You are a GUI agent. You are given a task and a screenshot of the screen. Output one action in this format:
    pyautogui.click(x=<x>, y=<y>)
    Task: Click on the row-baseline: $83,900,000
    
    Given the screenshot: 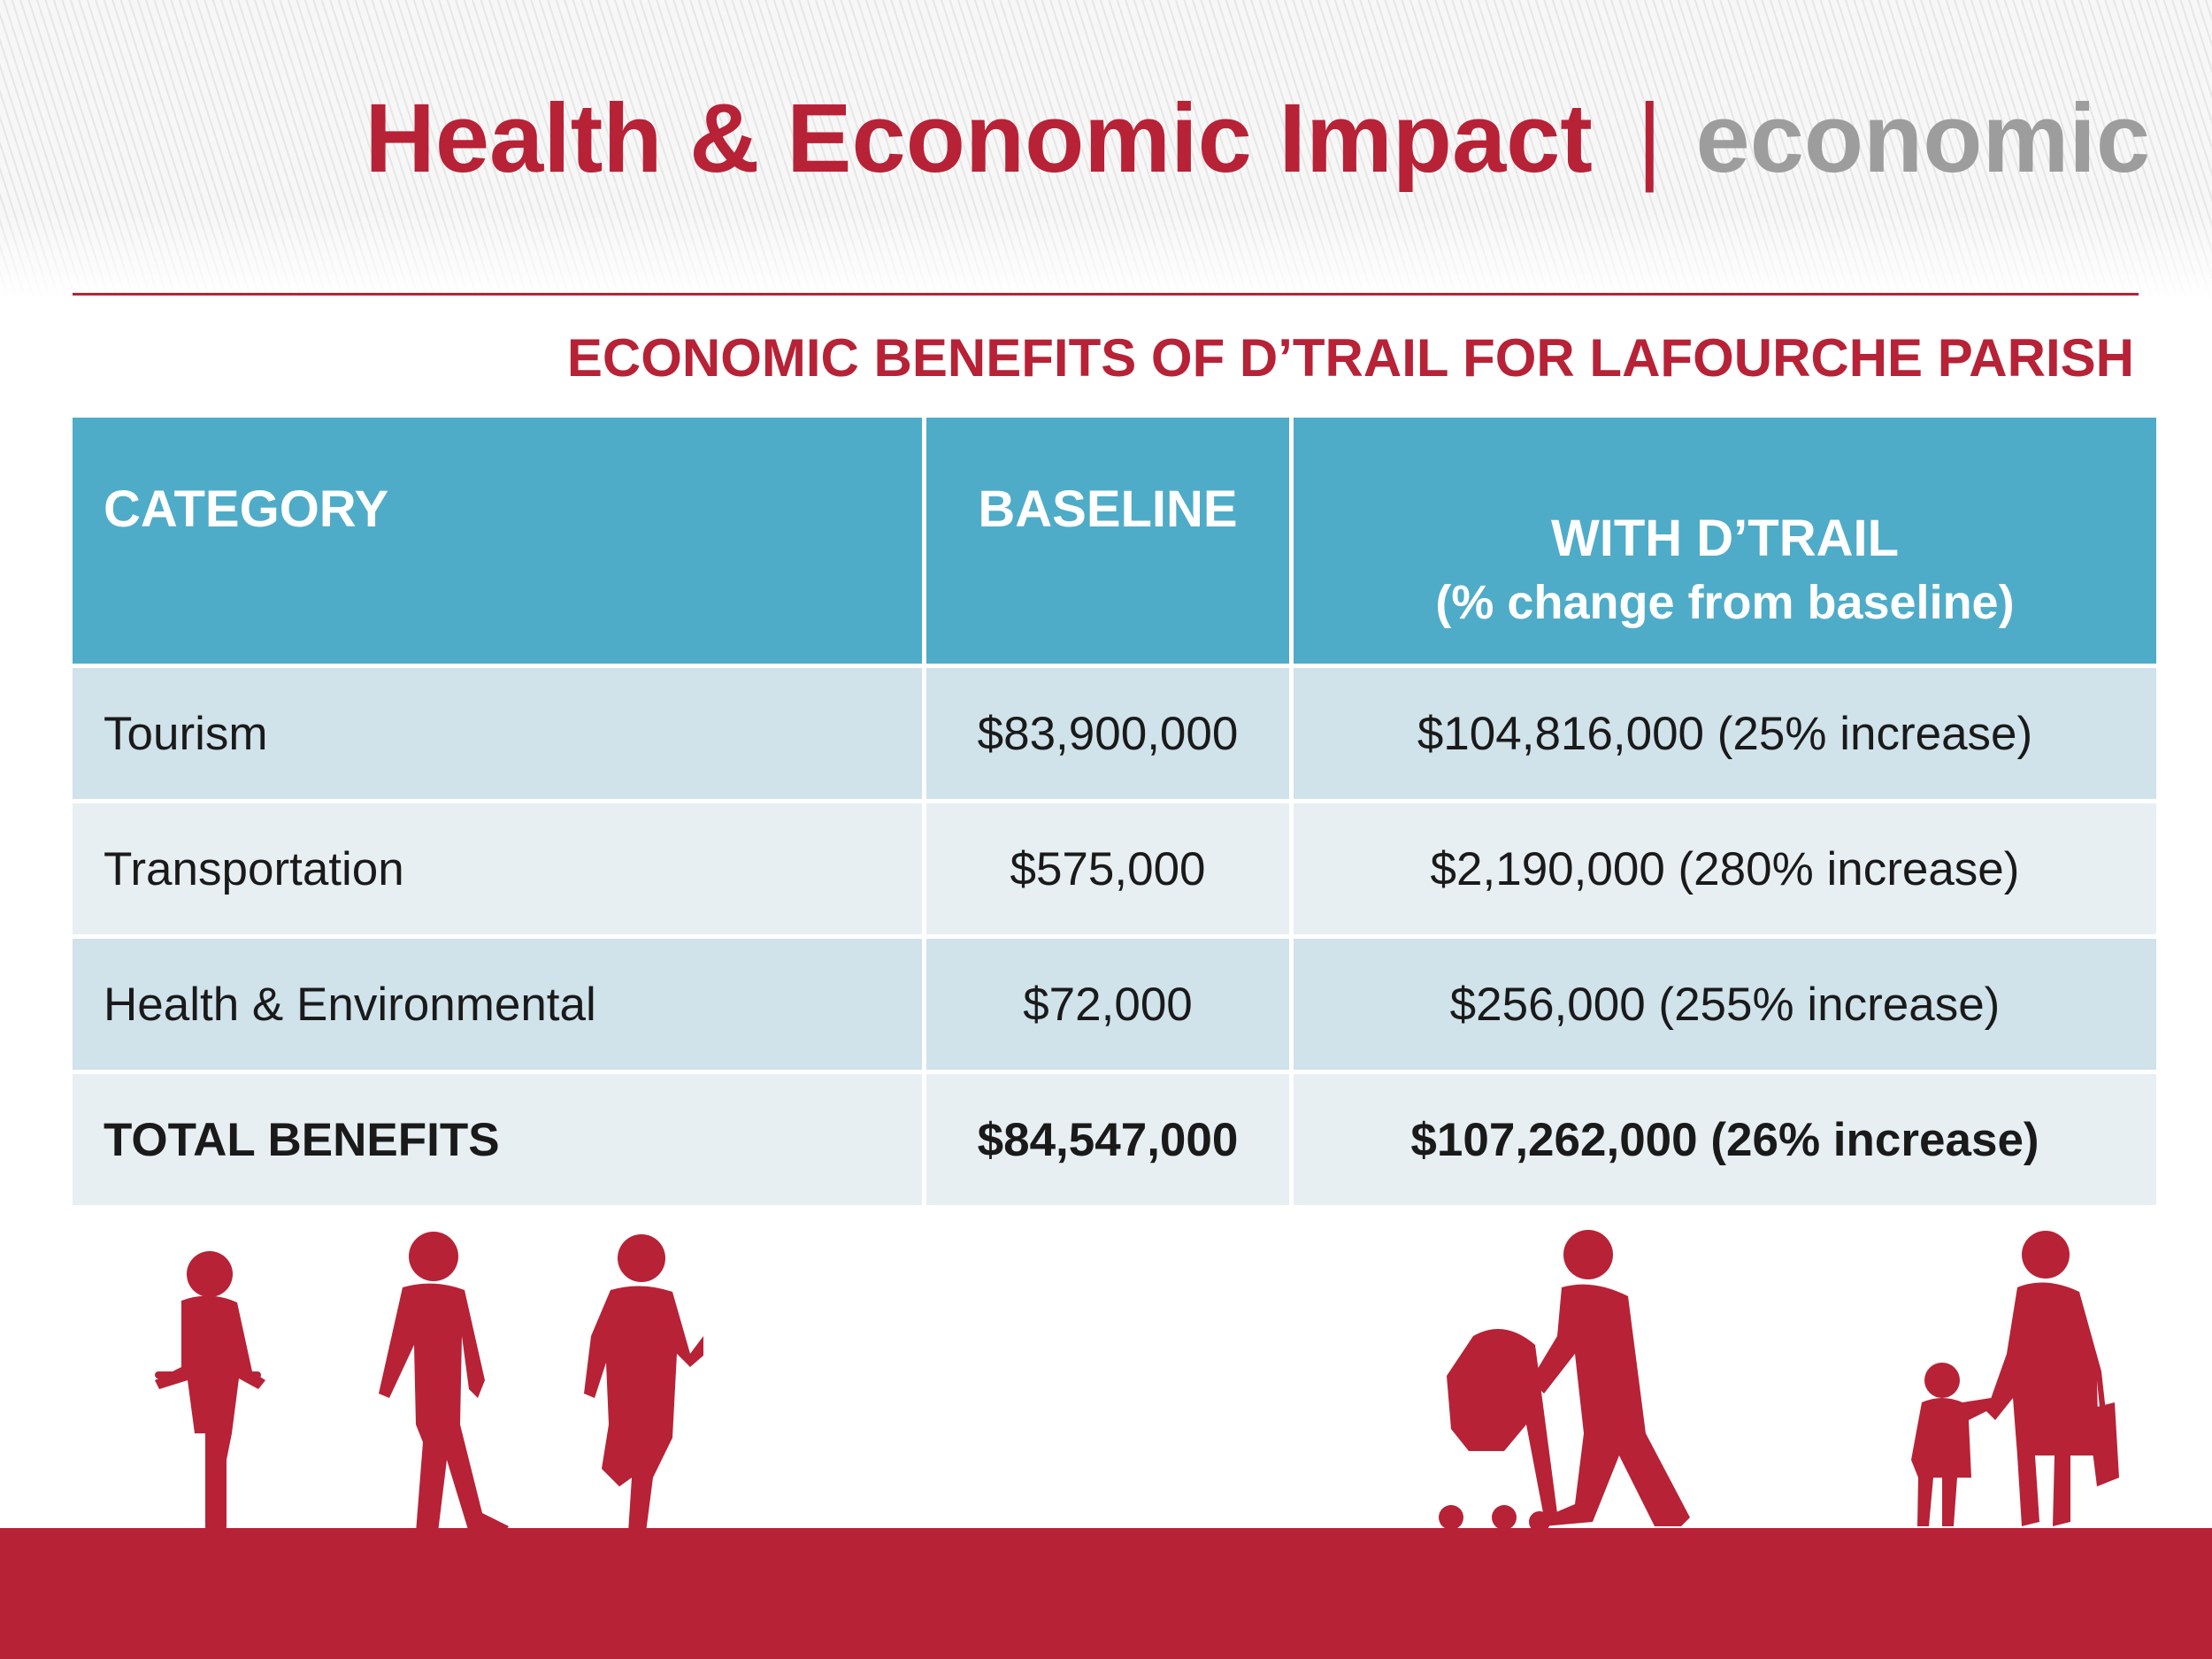 What is the action you would take?
    pyautogui.click(x=1106, y=731)
    